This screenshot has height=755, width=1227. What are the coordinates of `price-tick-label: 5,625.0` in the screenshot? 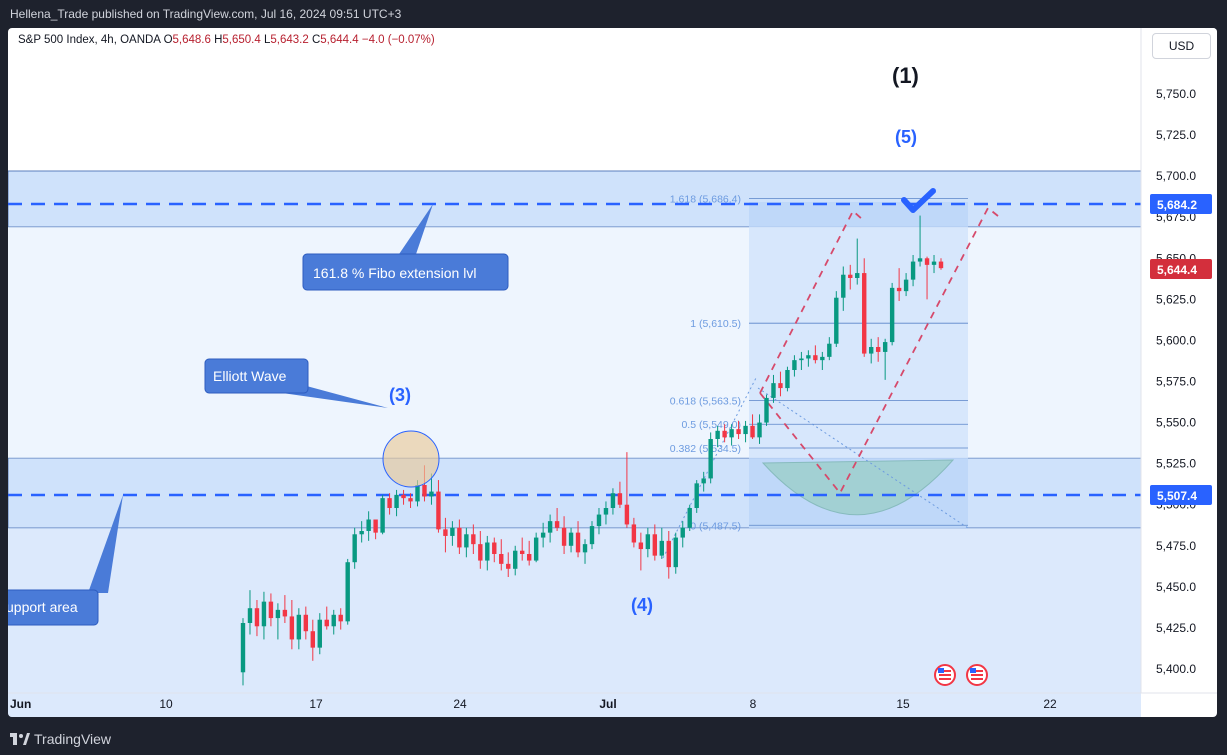 It's located at (1176, 299).